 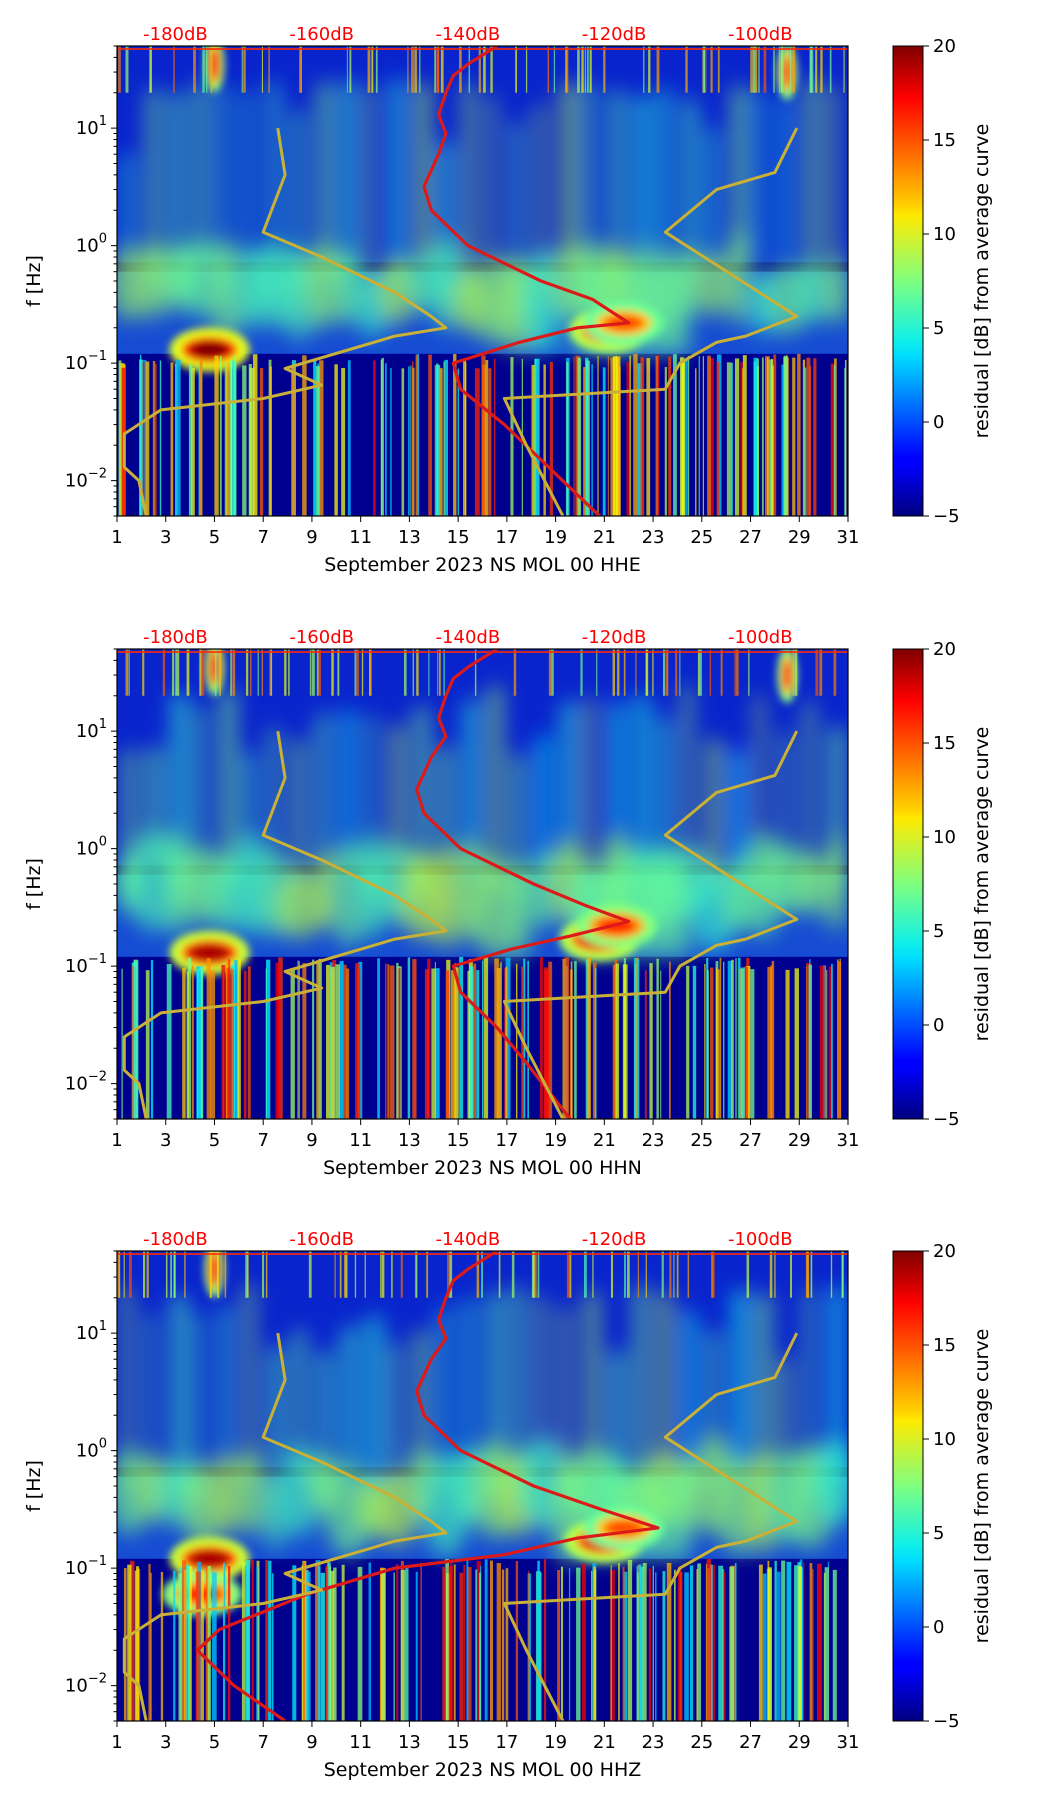 I want to click on x-tick-label: 11, so click(x=360, y=1742).